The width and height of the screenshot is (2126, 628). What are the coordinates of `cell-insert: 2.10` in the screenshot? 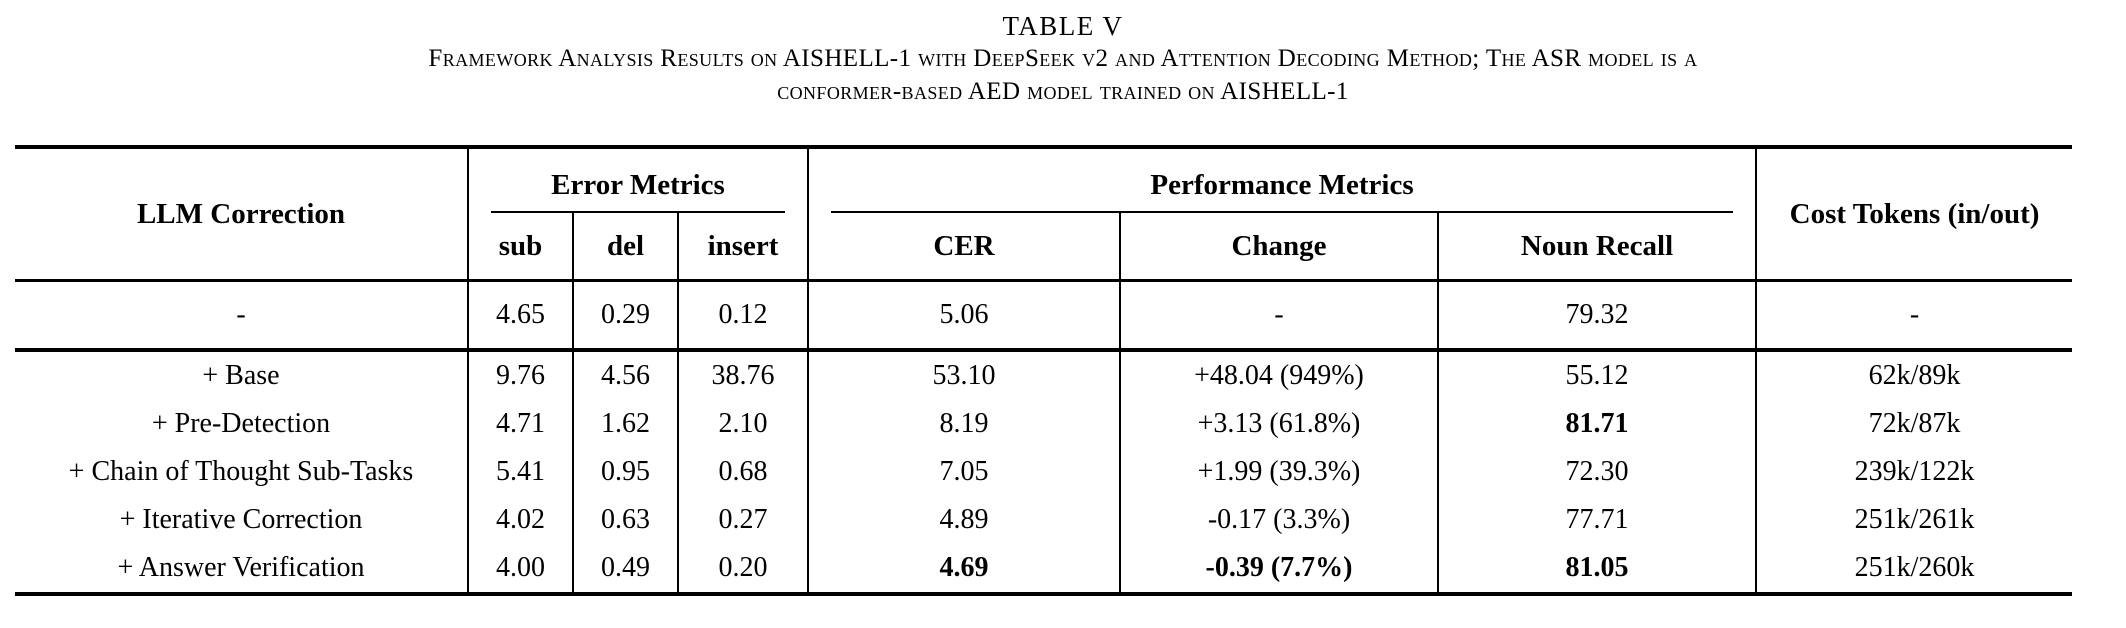 It's located at (742, 424).